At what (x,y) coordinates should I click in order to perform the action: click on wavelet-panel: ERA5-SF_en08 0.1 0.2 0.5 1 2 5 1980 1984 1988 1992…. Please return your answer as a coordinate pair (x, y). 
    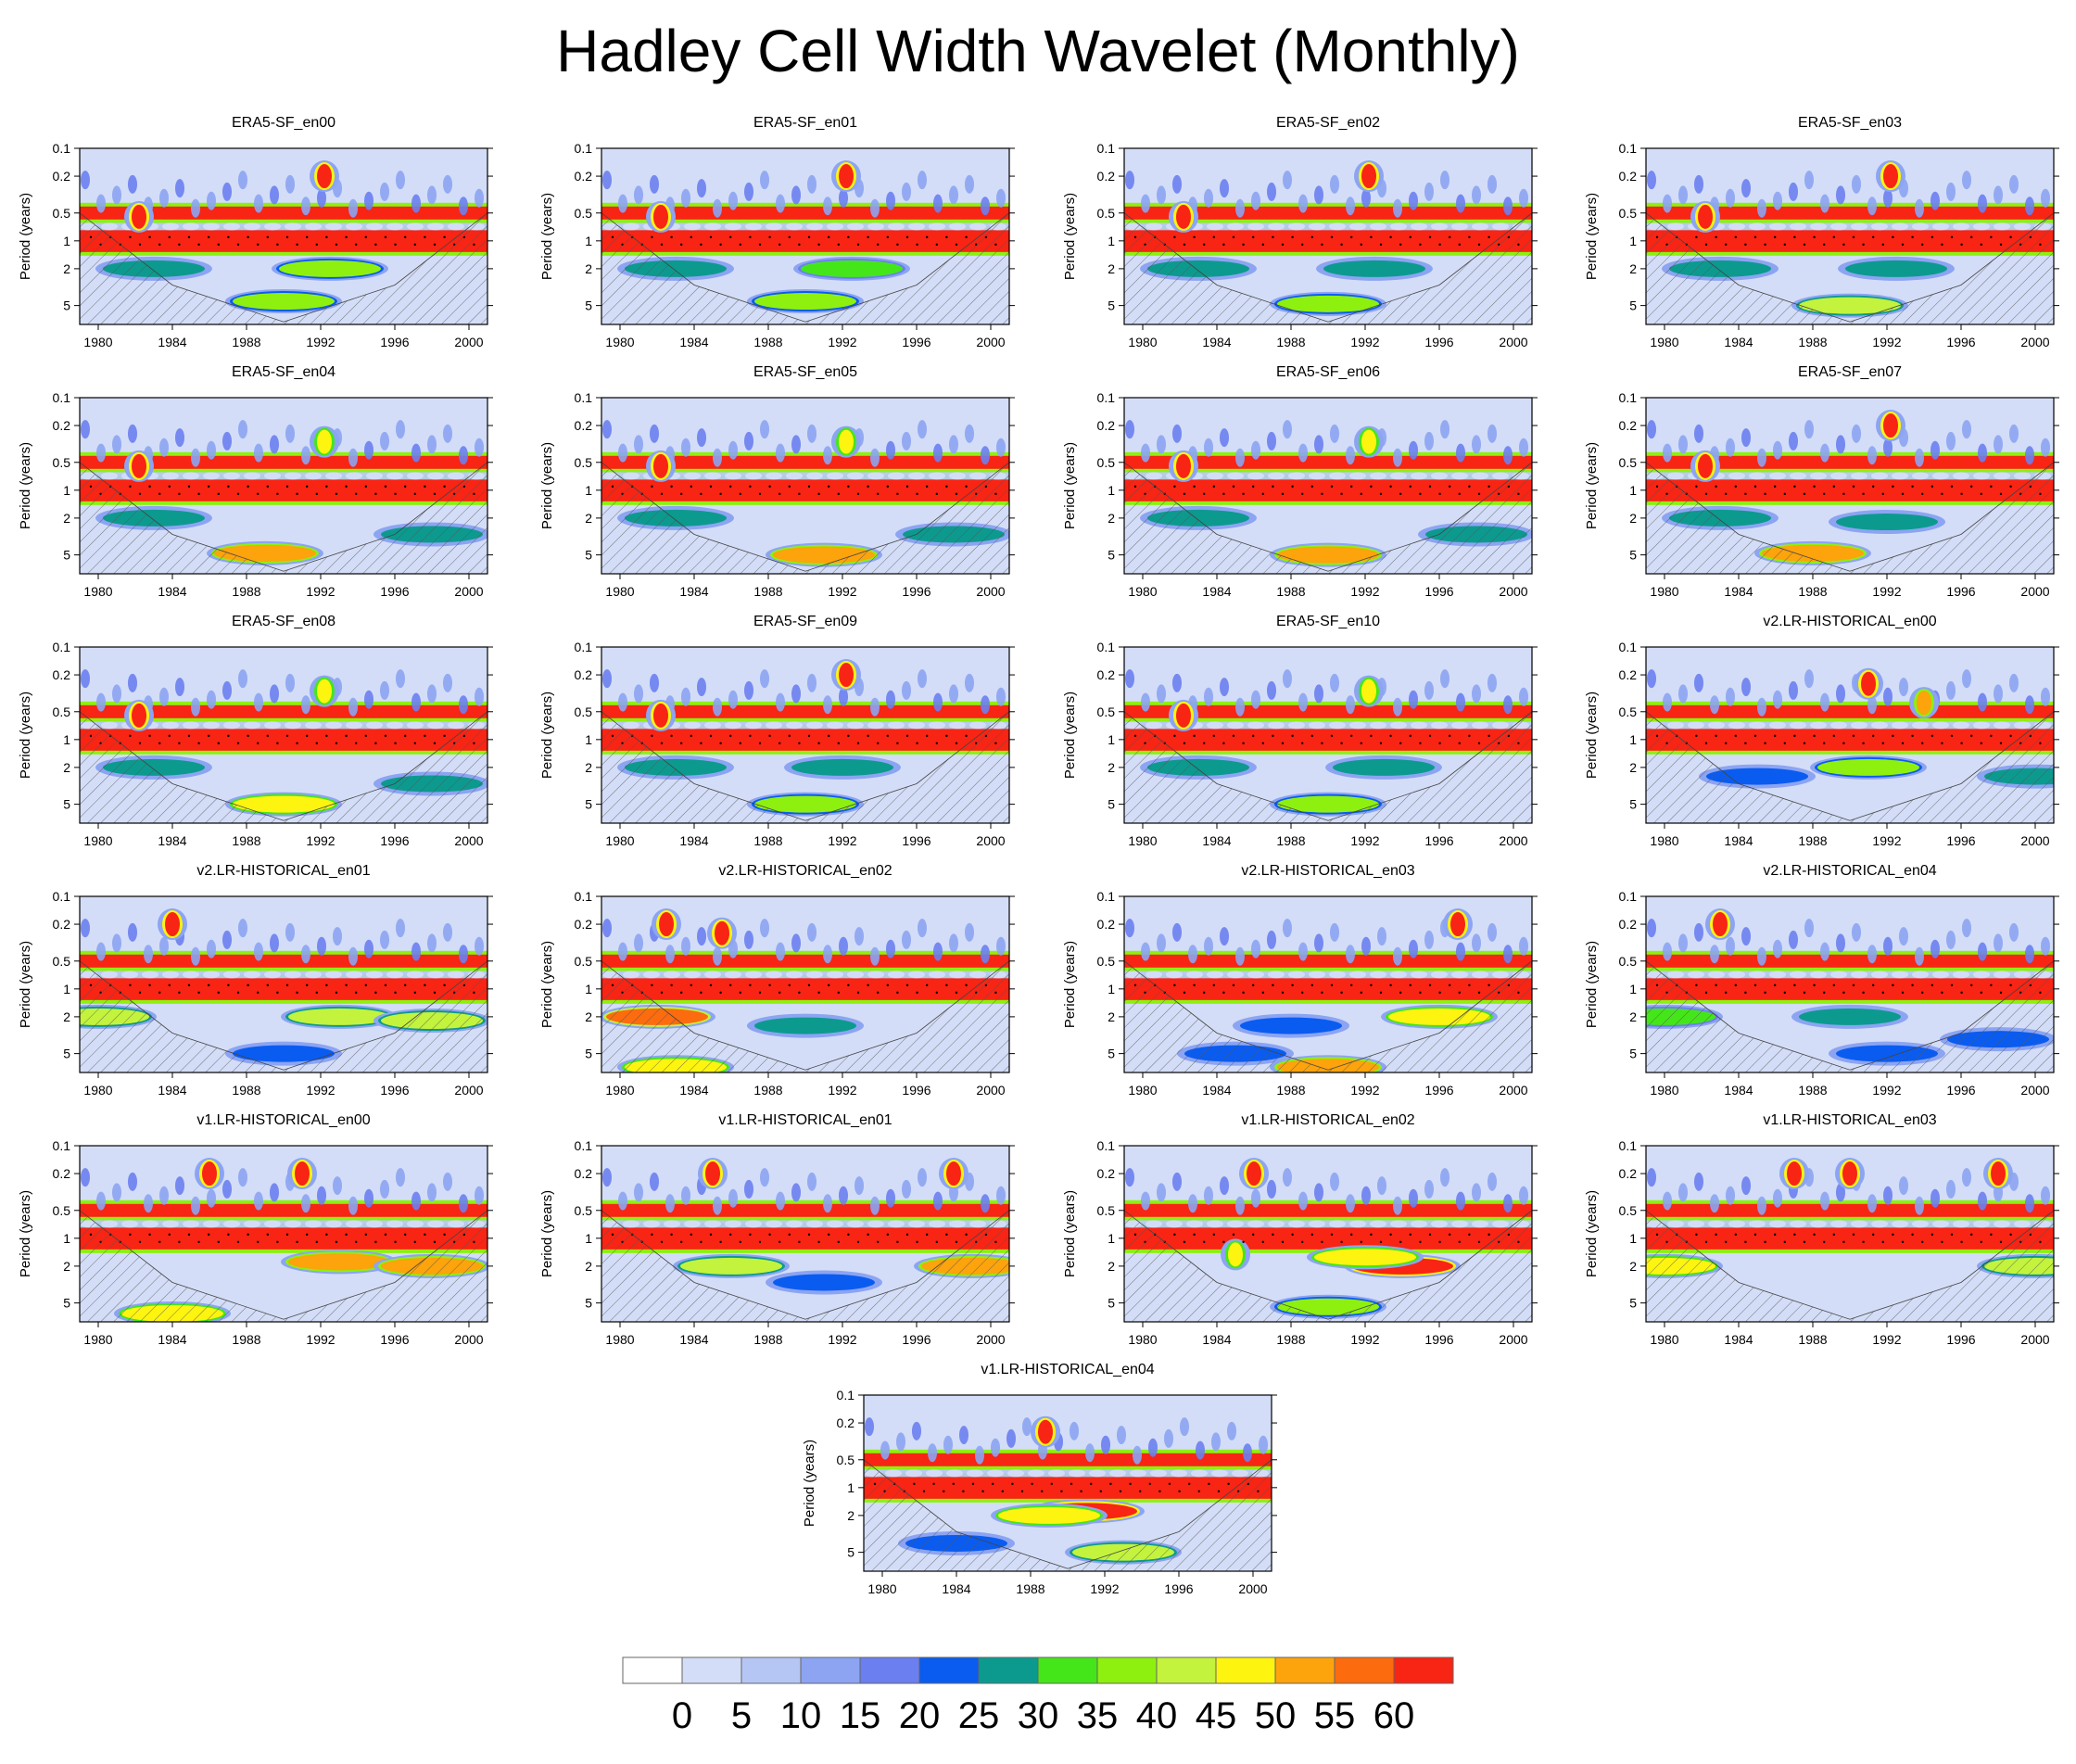
    Looking at the image, I should click on (247, 734).